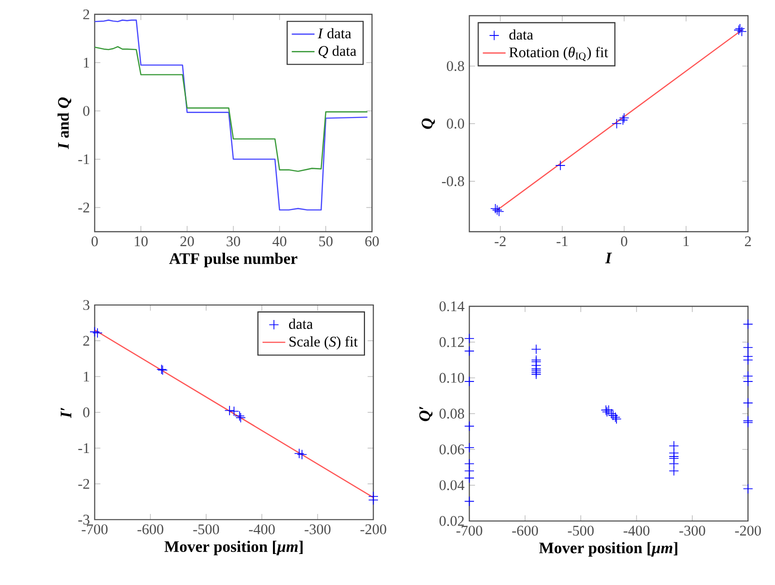 The width and height of the screenshot is (775, 585). What do you see at coordinates (608, 258) in the screenshot?
I see `x-axis-title: I` at bounding box center [608, 258].